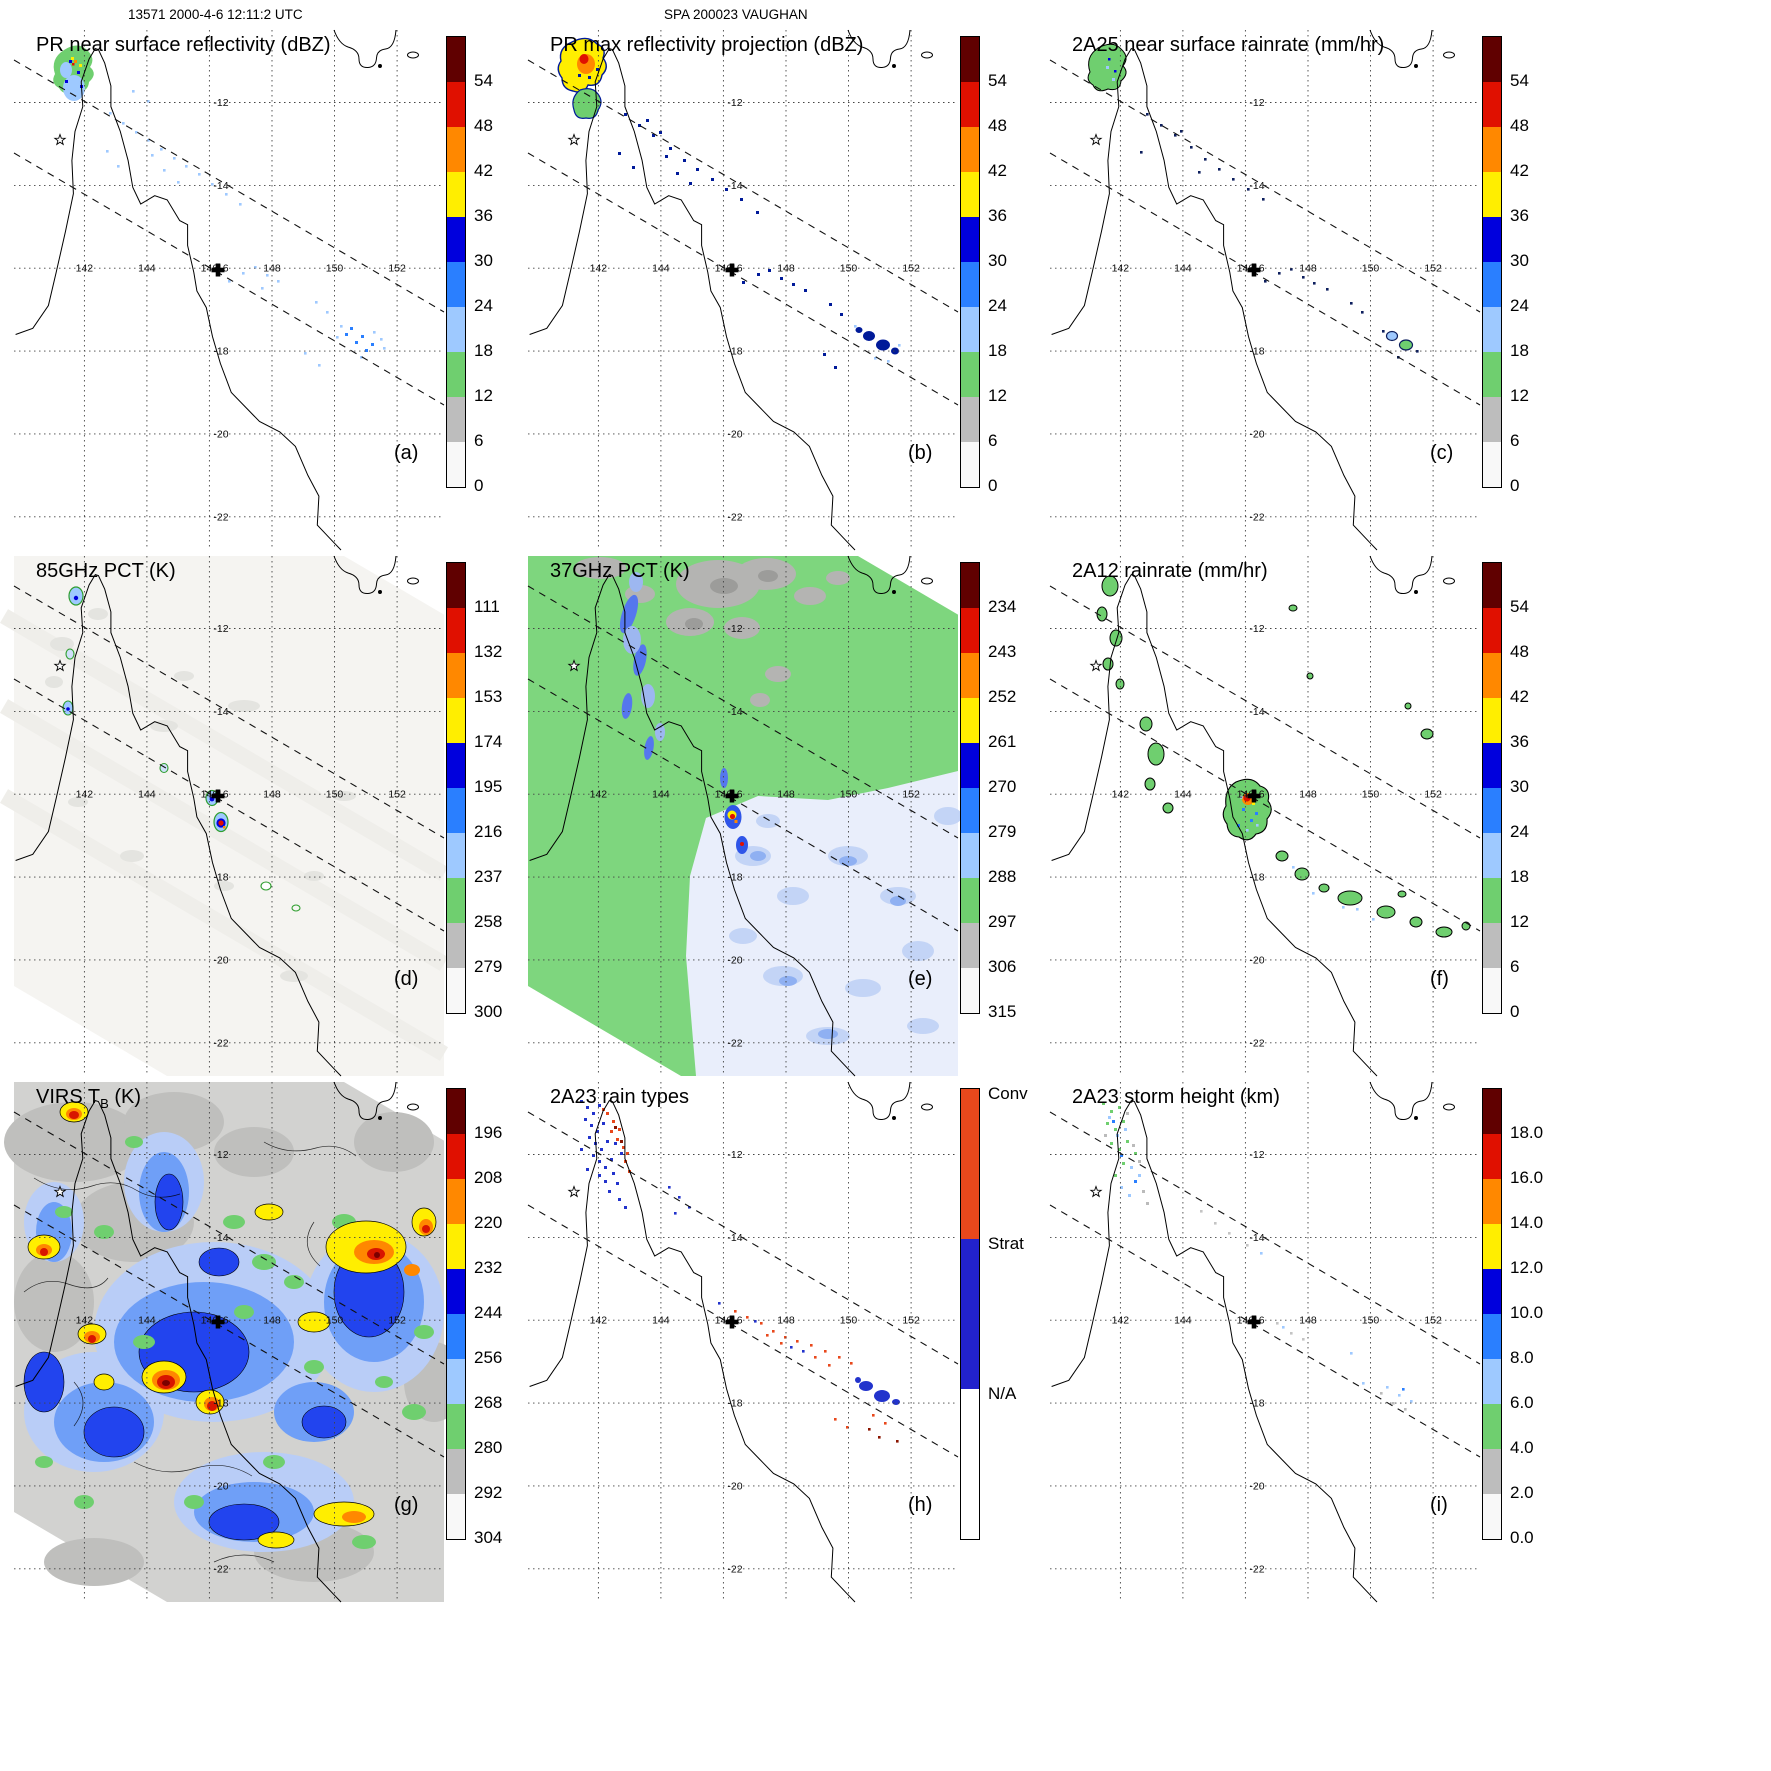  I want to click on swath-edge-lines, so click(1265, 232).